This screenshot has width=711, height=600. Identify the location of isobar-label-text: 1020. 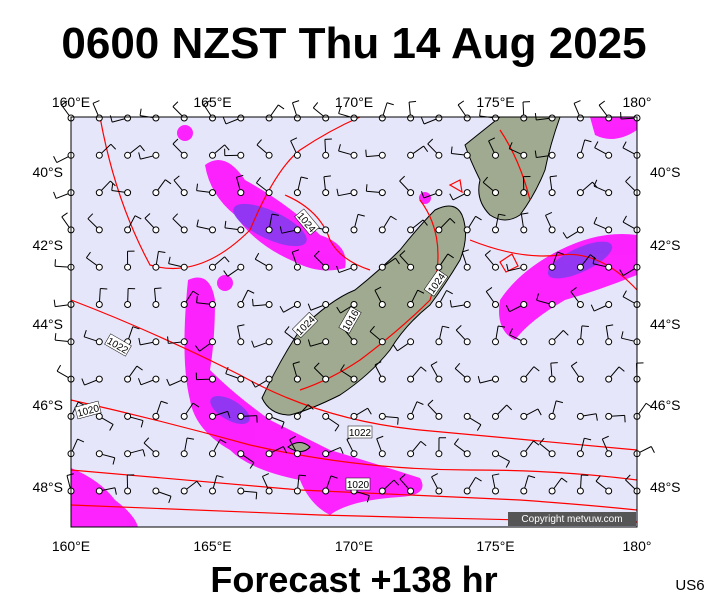
(358, 485).